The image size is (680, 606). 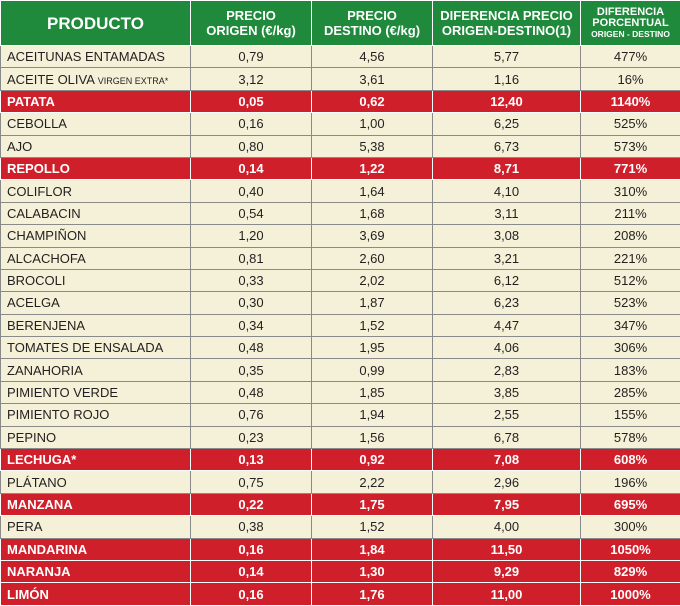 I want to click on cell-precio-origen: 0,38, so click(x=251, y=527).